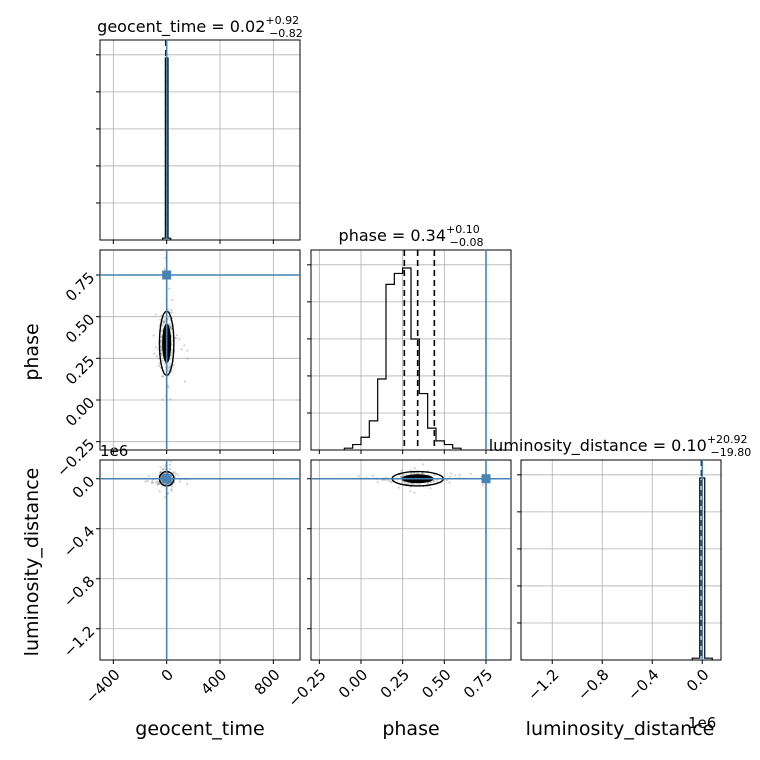 This screenshot has width=760, height=760. What do you see at coordinates (200, 27) in the screenshot?
I see `title-geocent-time: geocent_time = 0.02+0.92 −0.82` at bounding box center [200, 27].